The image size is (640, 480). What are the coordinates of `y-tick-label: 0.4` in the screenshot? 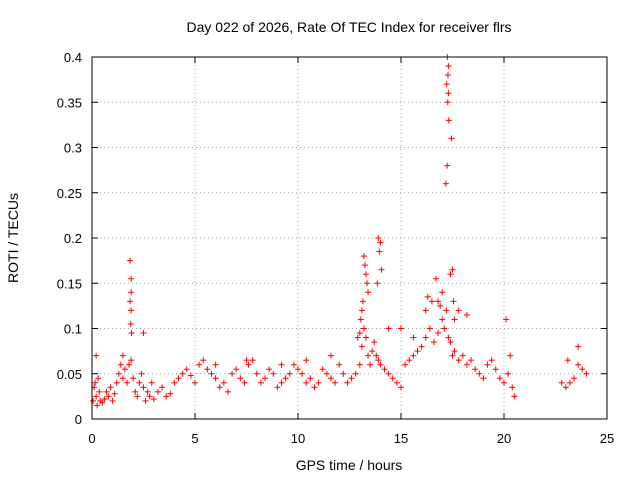 It's located at (73, 57).